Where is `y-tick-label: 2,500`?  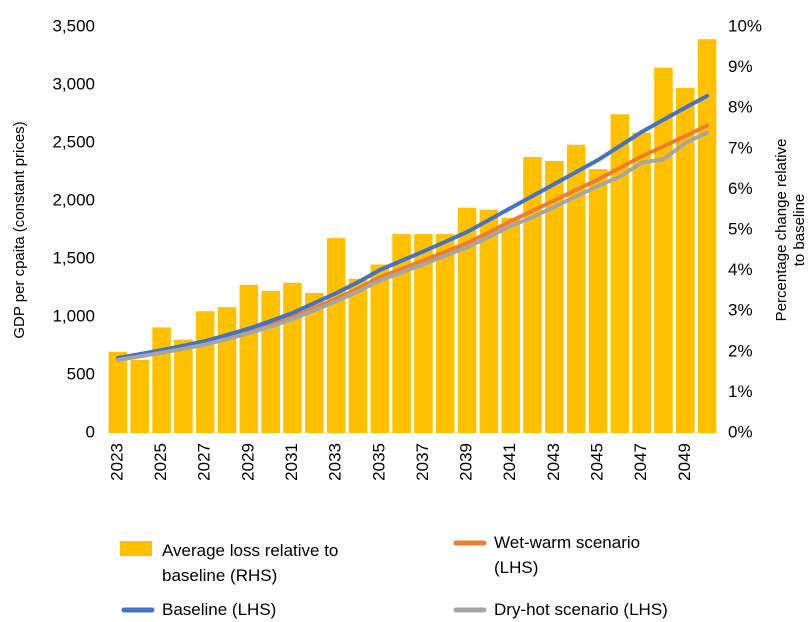 y-tick-label: 2,500 is located at coordinates (73, 141).